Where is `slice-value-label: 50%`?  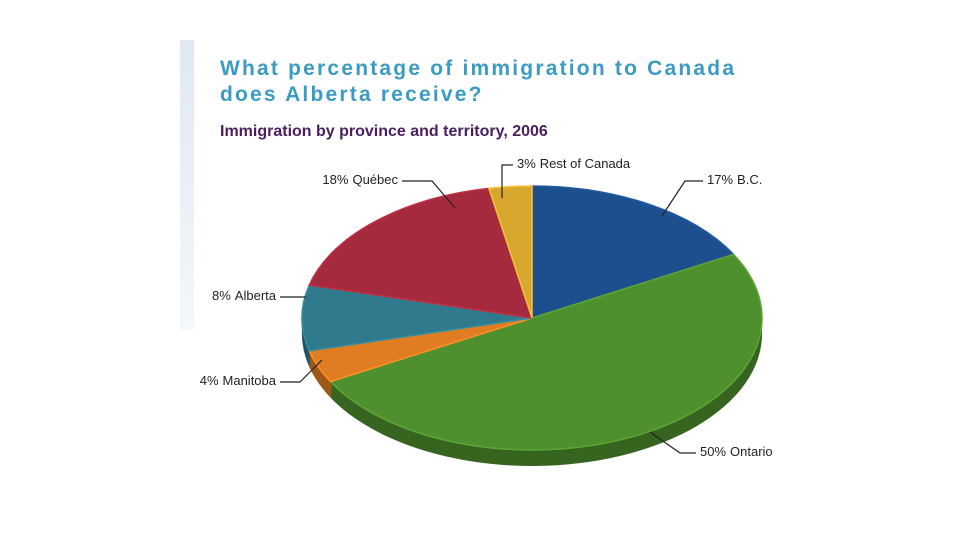 slice-value-label: 50% is located at coordinates (713, 451).